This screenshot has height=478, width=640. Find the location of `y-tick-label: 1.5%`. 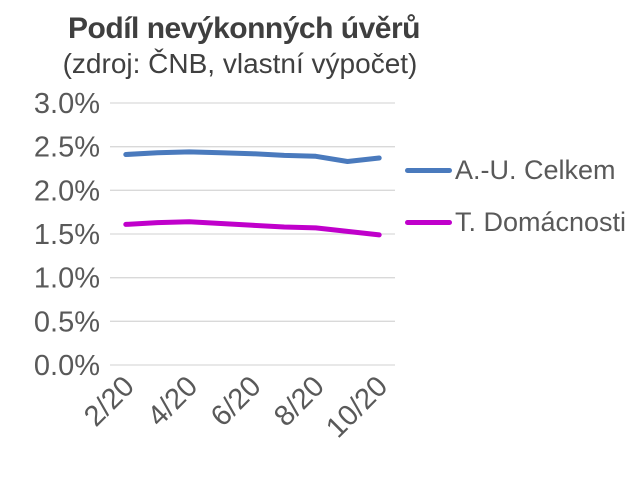

y-tick-label: 1.5% is located at coordinates (67, 235).